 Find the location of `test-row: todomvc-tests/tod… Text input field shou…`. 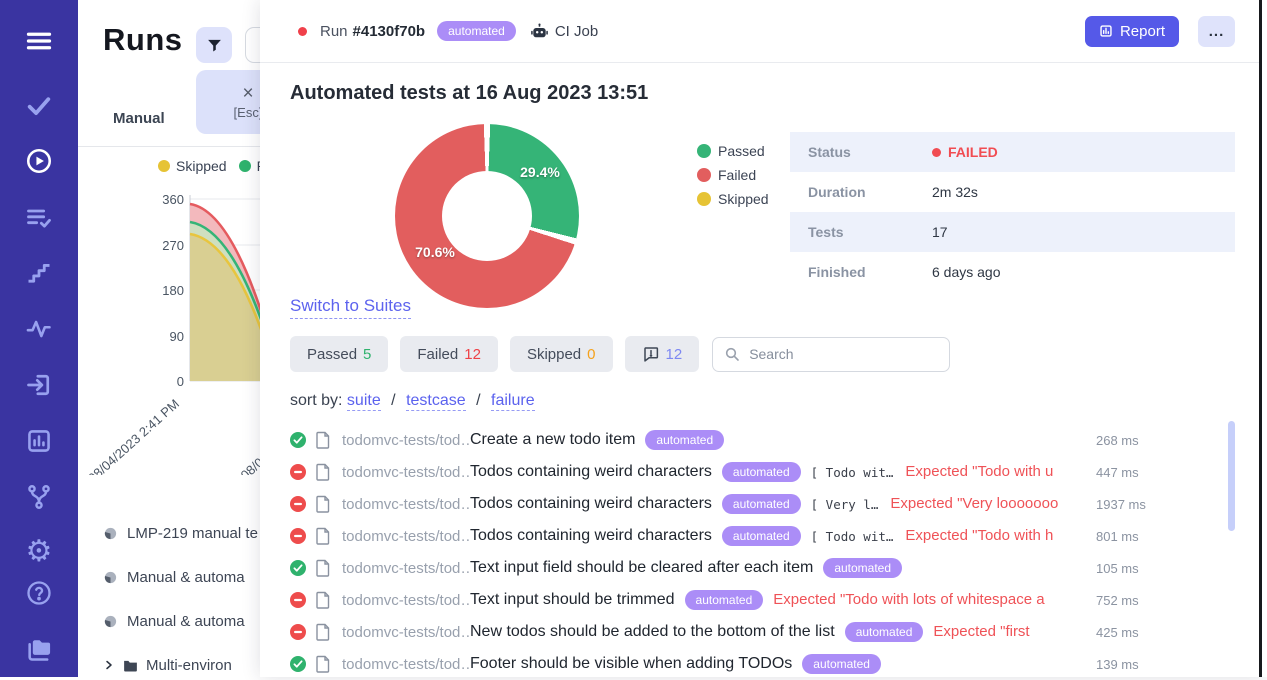

test-row: todomvc-tests/tod… Text input field shou… is located at coordinates (724, 568).